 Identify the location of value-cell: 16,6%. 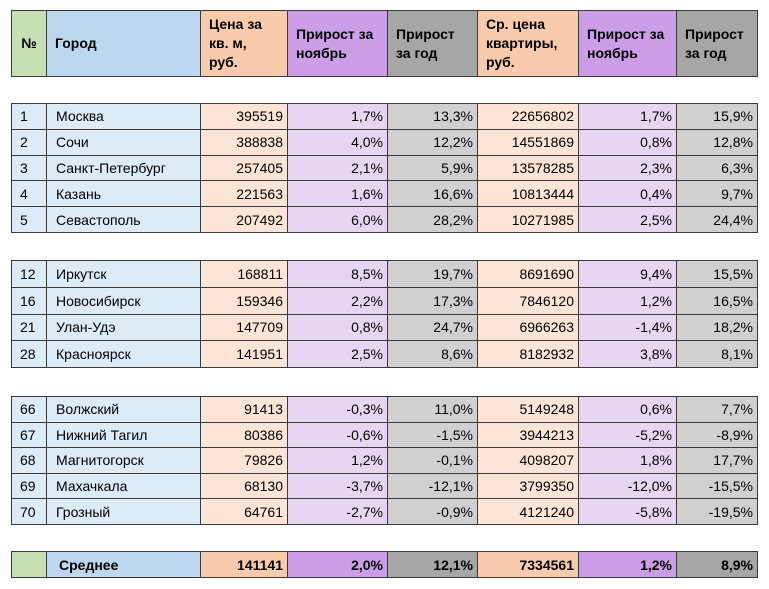
(432, 194).